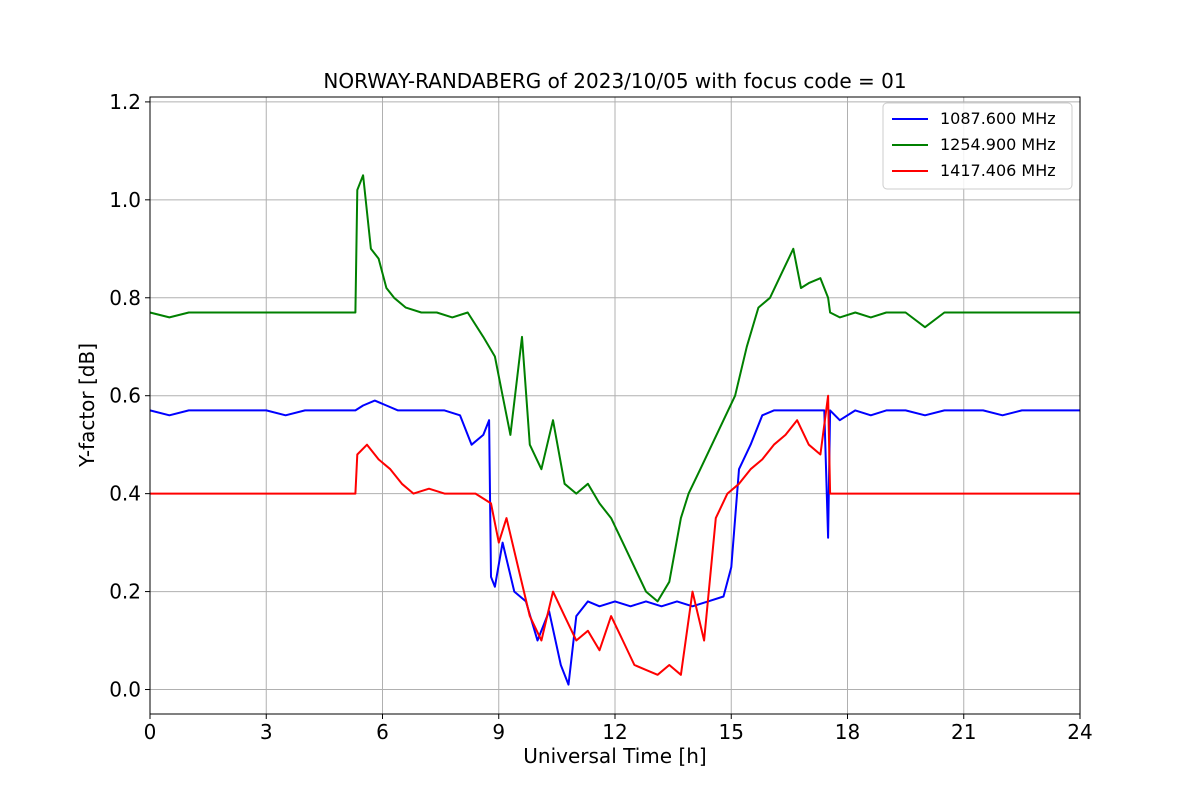 Image resolution: width=1200 pixels, height=800 pixels. I want to click on x-tick-label: 0, so click(150, 732).